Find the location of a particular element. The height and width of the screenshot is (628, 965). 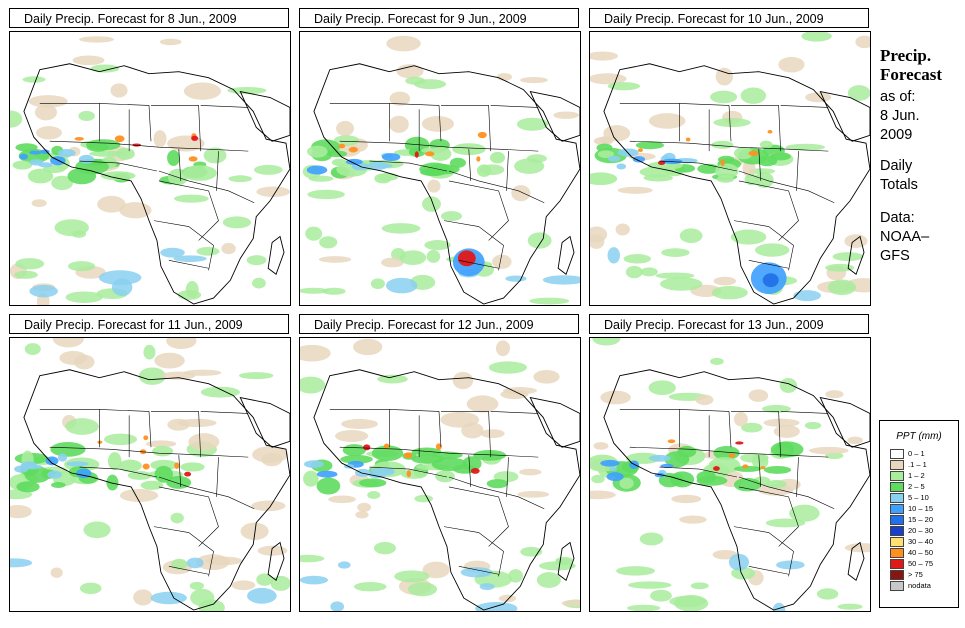

panel-title: Daily Precip. Forecast for 9 Jun., 2009 is located at coordinates (439, 18).